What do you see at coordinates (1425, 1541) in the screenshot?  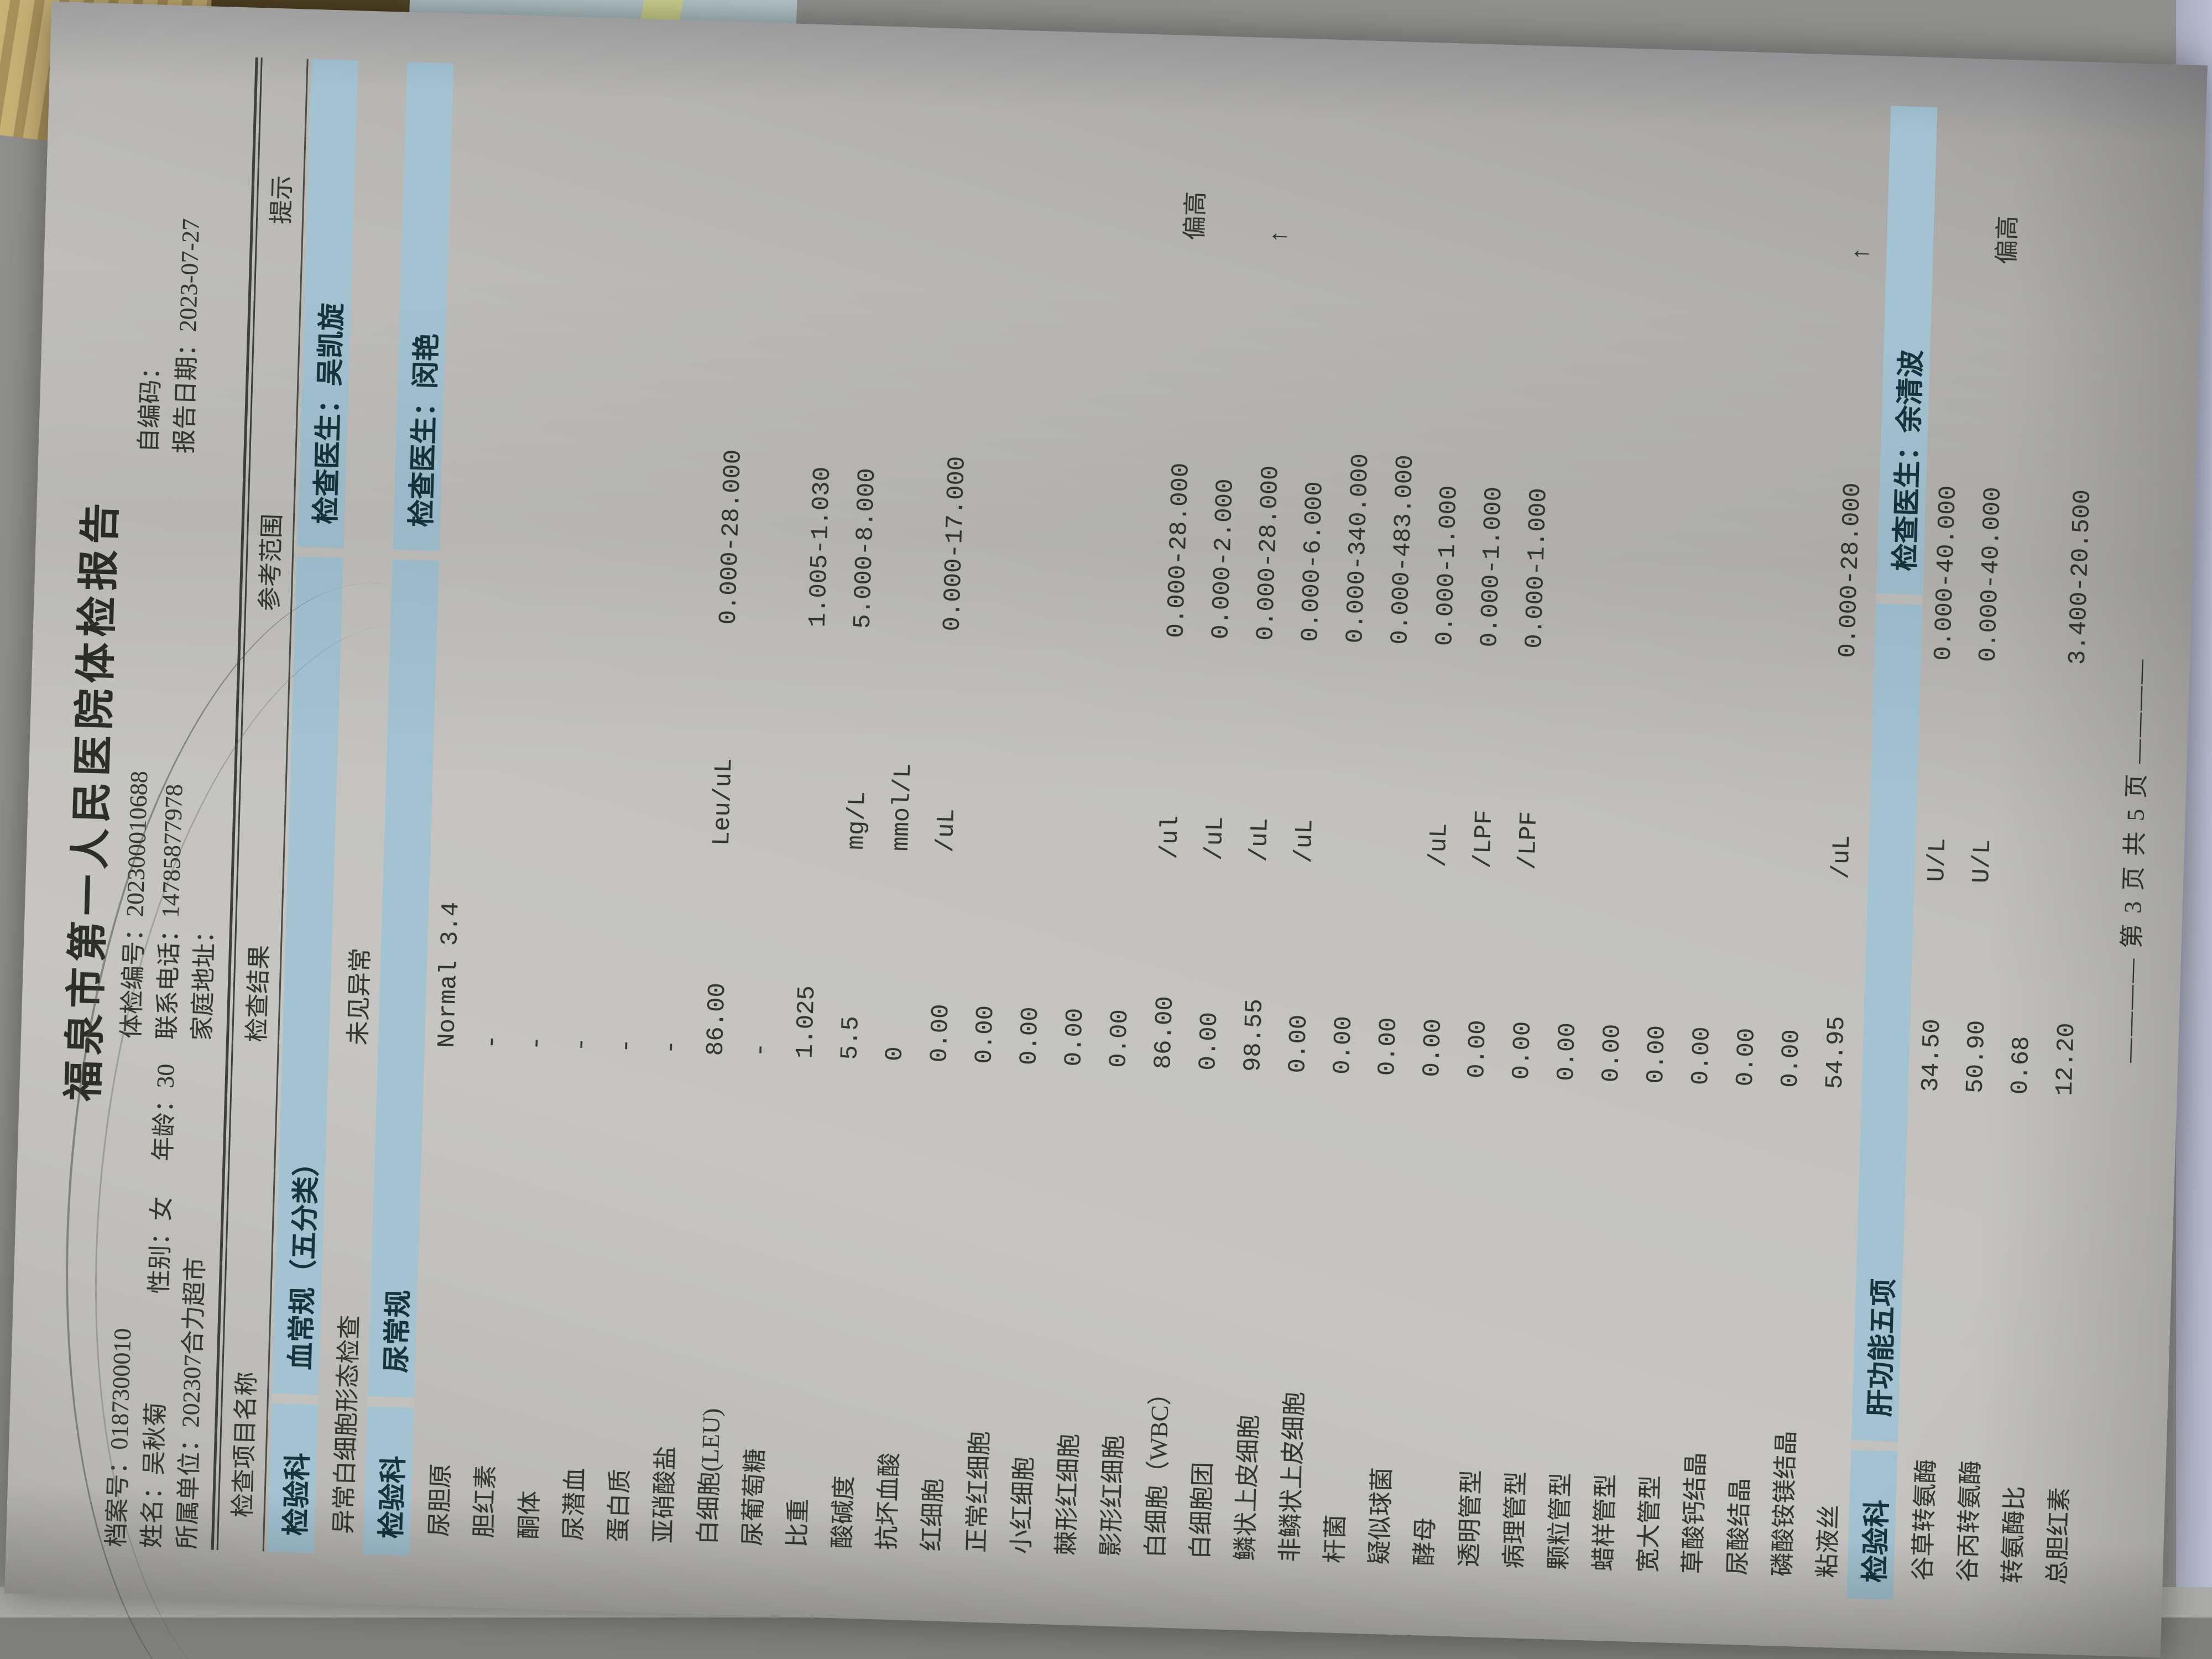 I see `row-label: 酵母` at bounding box center [1425, 1541].